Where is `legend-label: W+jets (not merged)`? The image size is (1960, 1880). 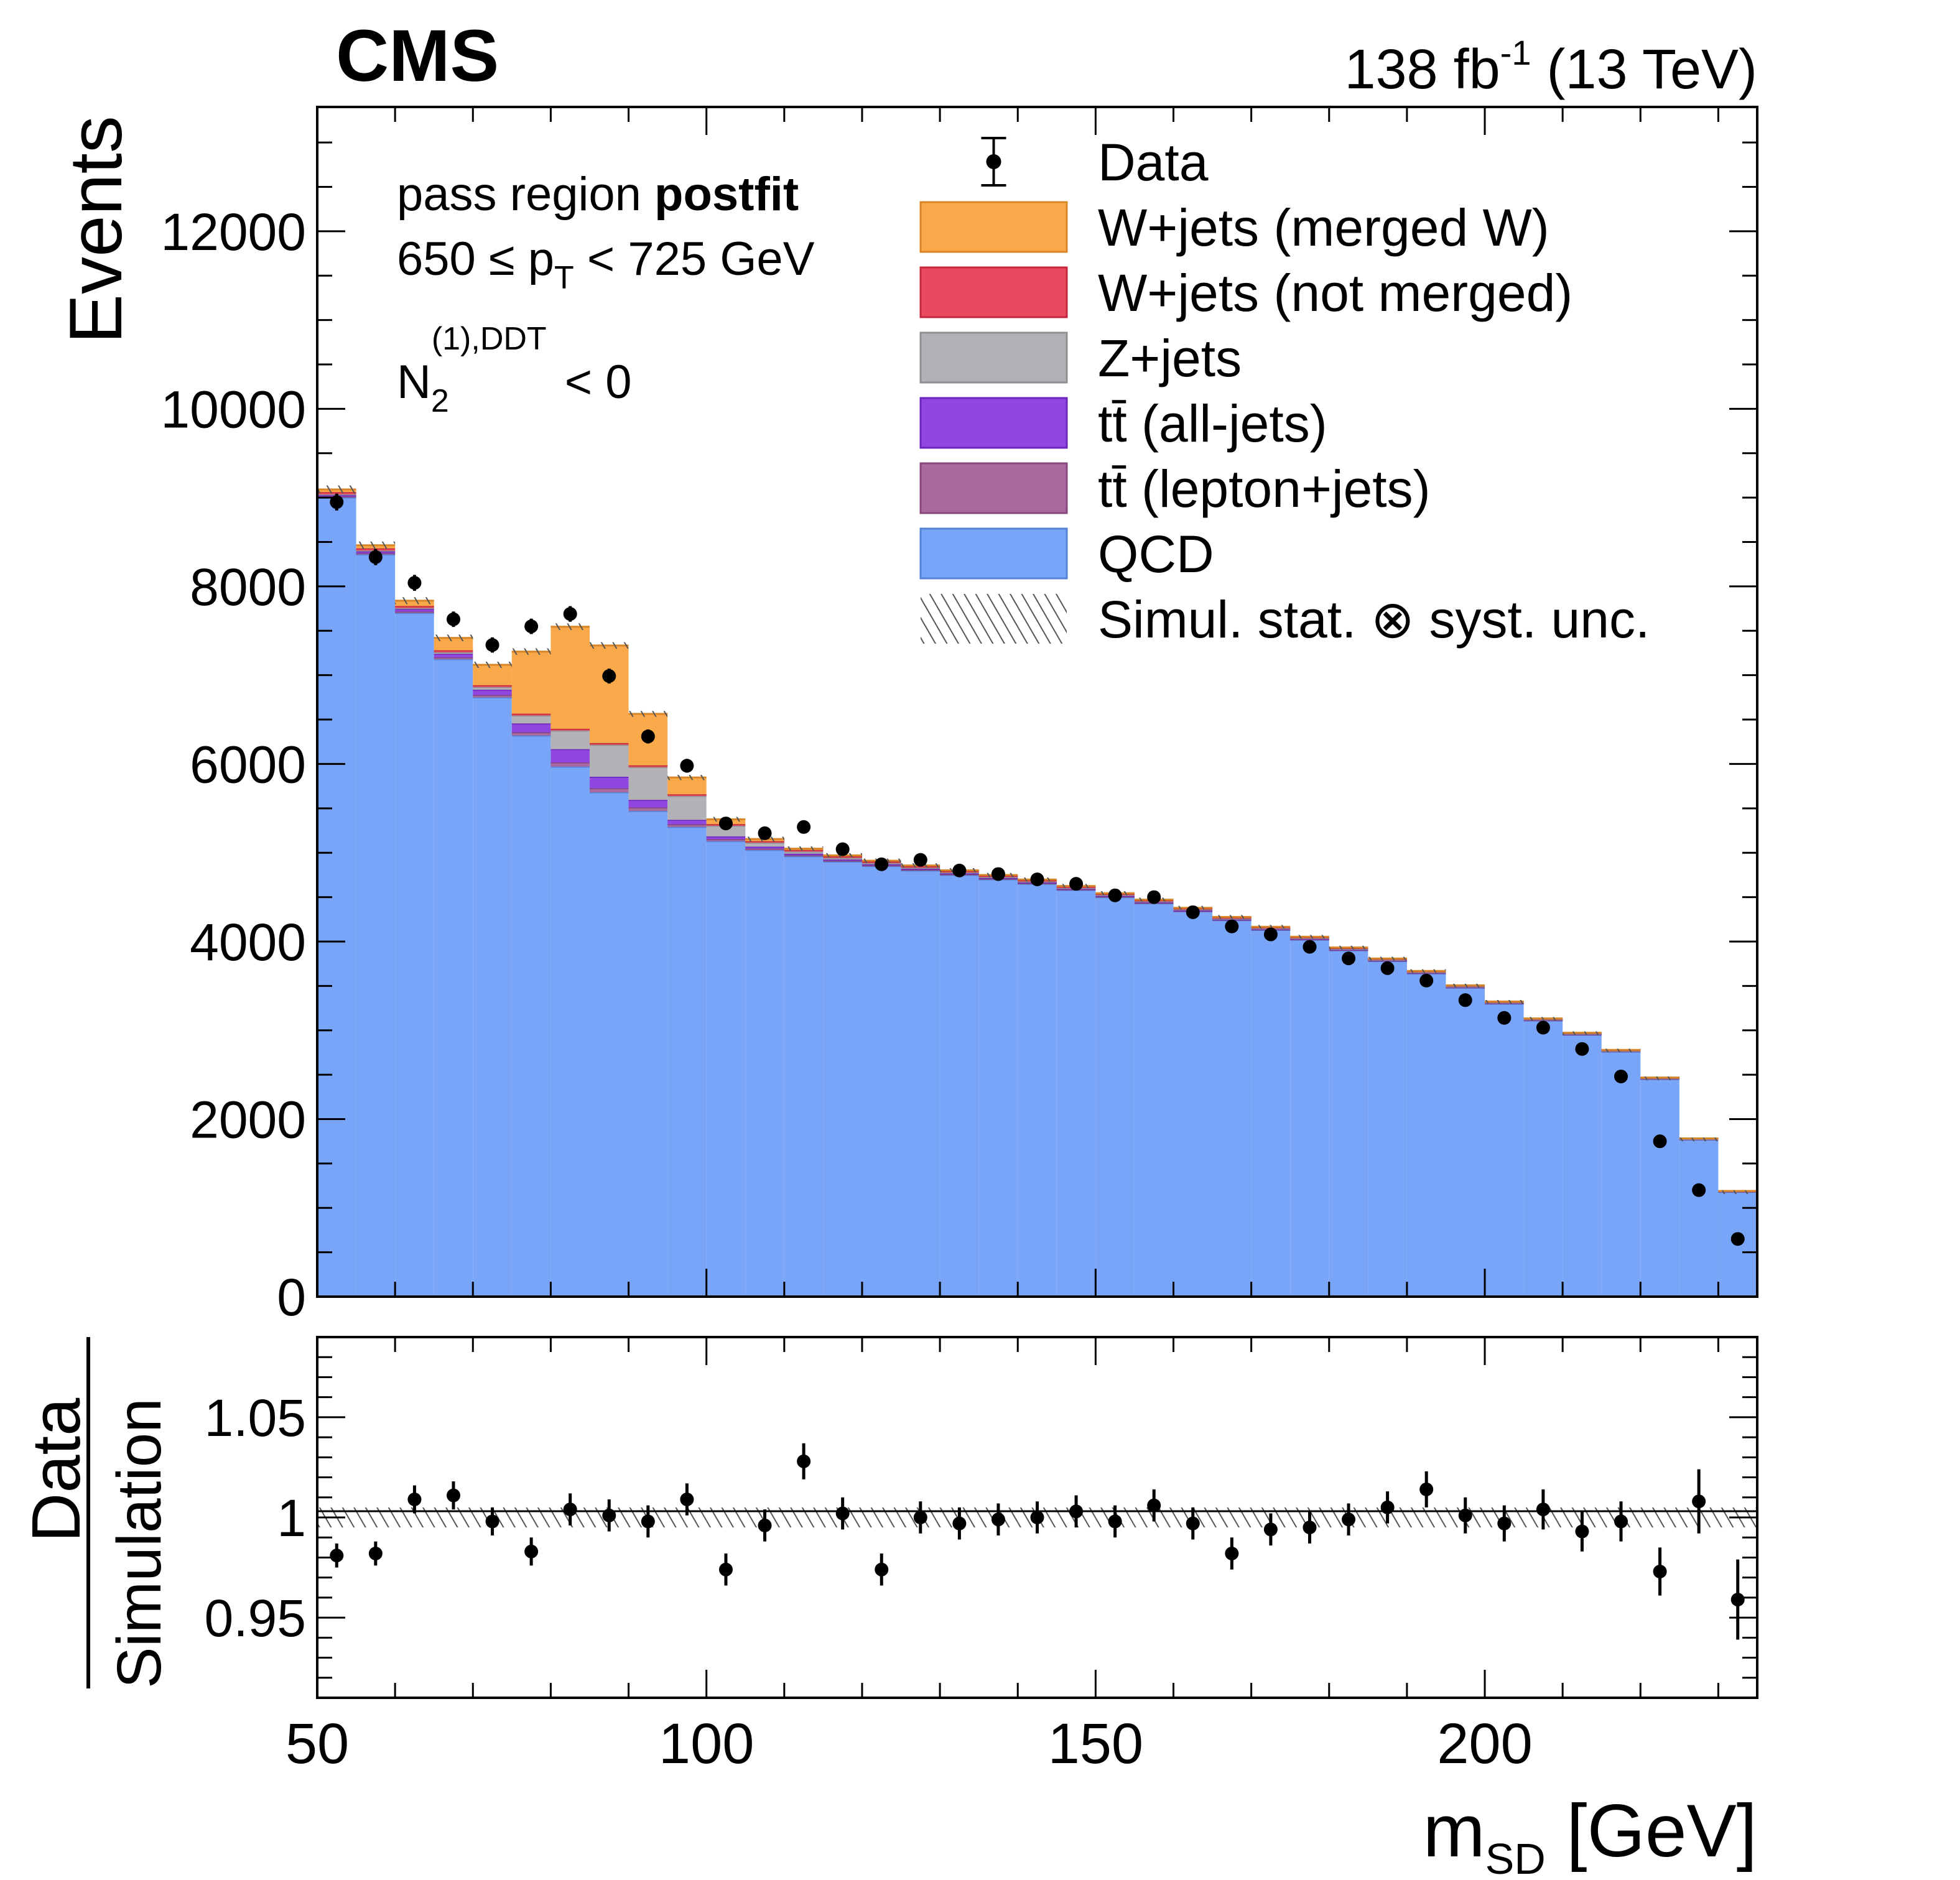 legend-label: W+jets (not merged) is located at coordinates (1335, 293).